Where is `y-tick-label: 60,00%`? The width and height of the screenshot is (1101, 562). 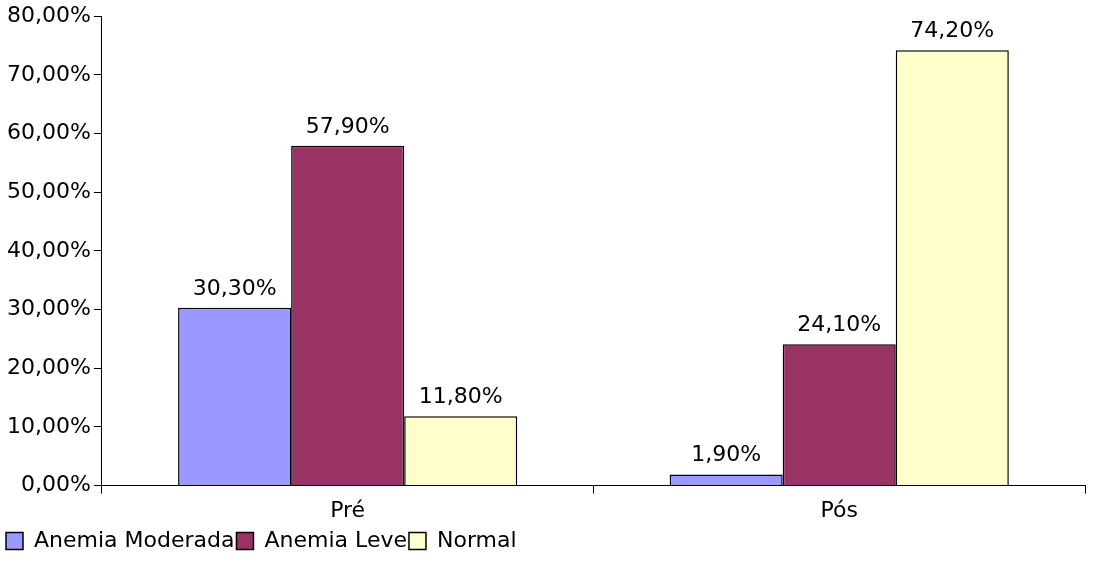 y-tick-label: 60,00% is located at coordinates (49, 132).